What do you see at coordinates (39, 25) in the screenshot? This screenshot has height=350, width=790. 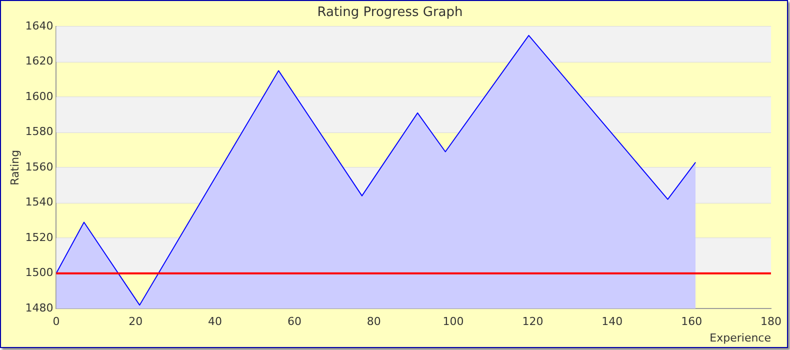 I see `y-tick-label: 1640` at bounding box center [39, 25].